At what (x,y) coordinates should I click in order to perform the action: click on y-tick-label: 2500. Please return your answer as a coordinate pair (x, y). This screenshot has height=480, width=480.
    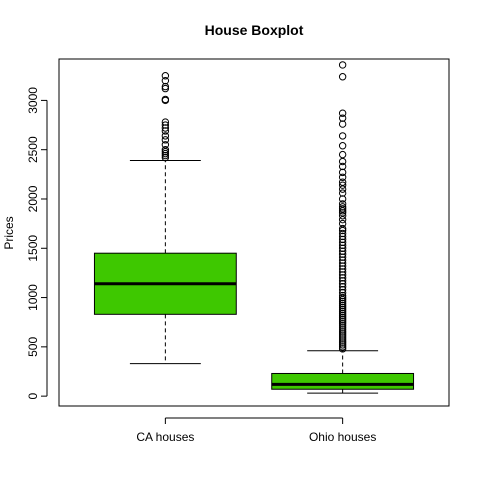
    Looking at the image, I should click on (33, 149).